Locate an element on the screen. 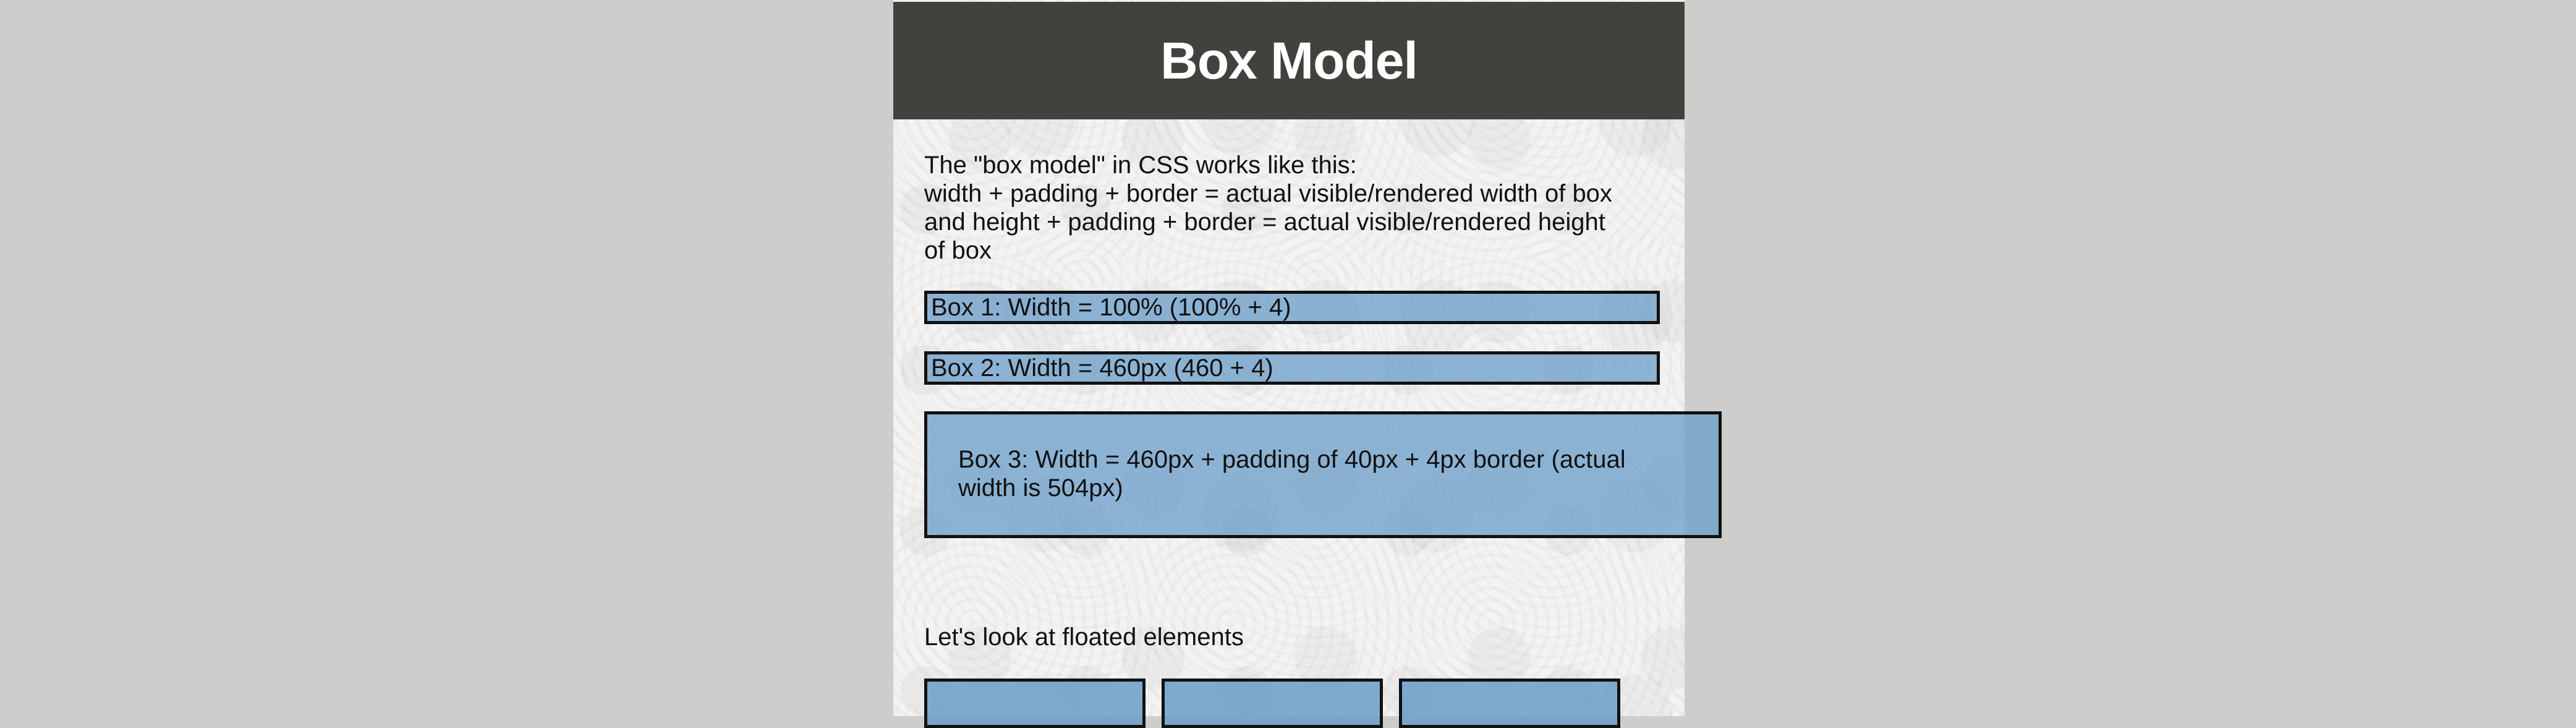 The height and width of the screenshot is (728, 2576). page-title: Box Model is located at coordinates (1289, 61).